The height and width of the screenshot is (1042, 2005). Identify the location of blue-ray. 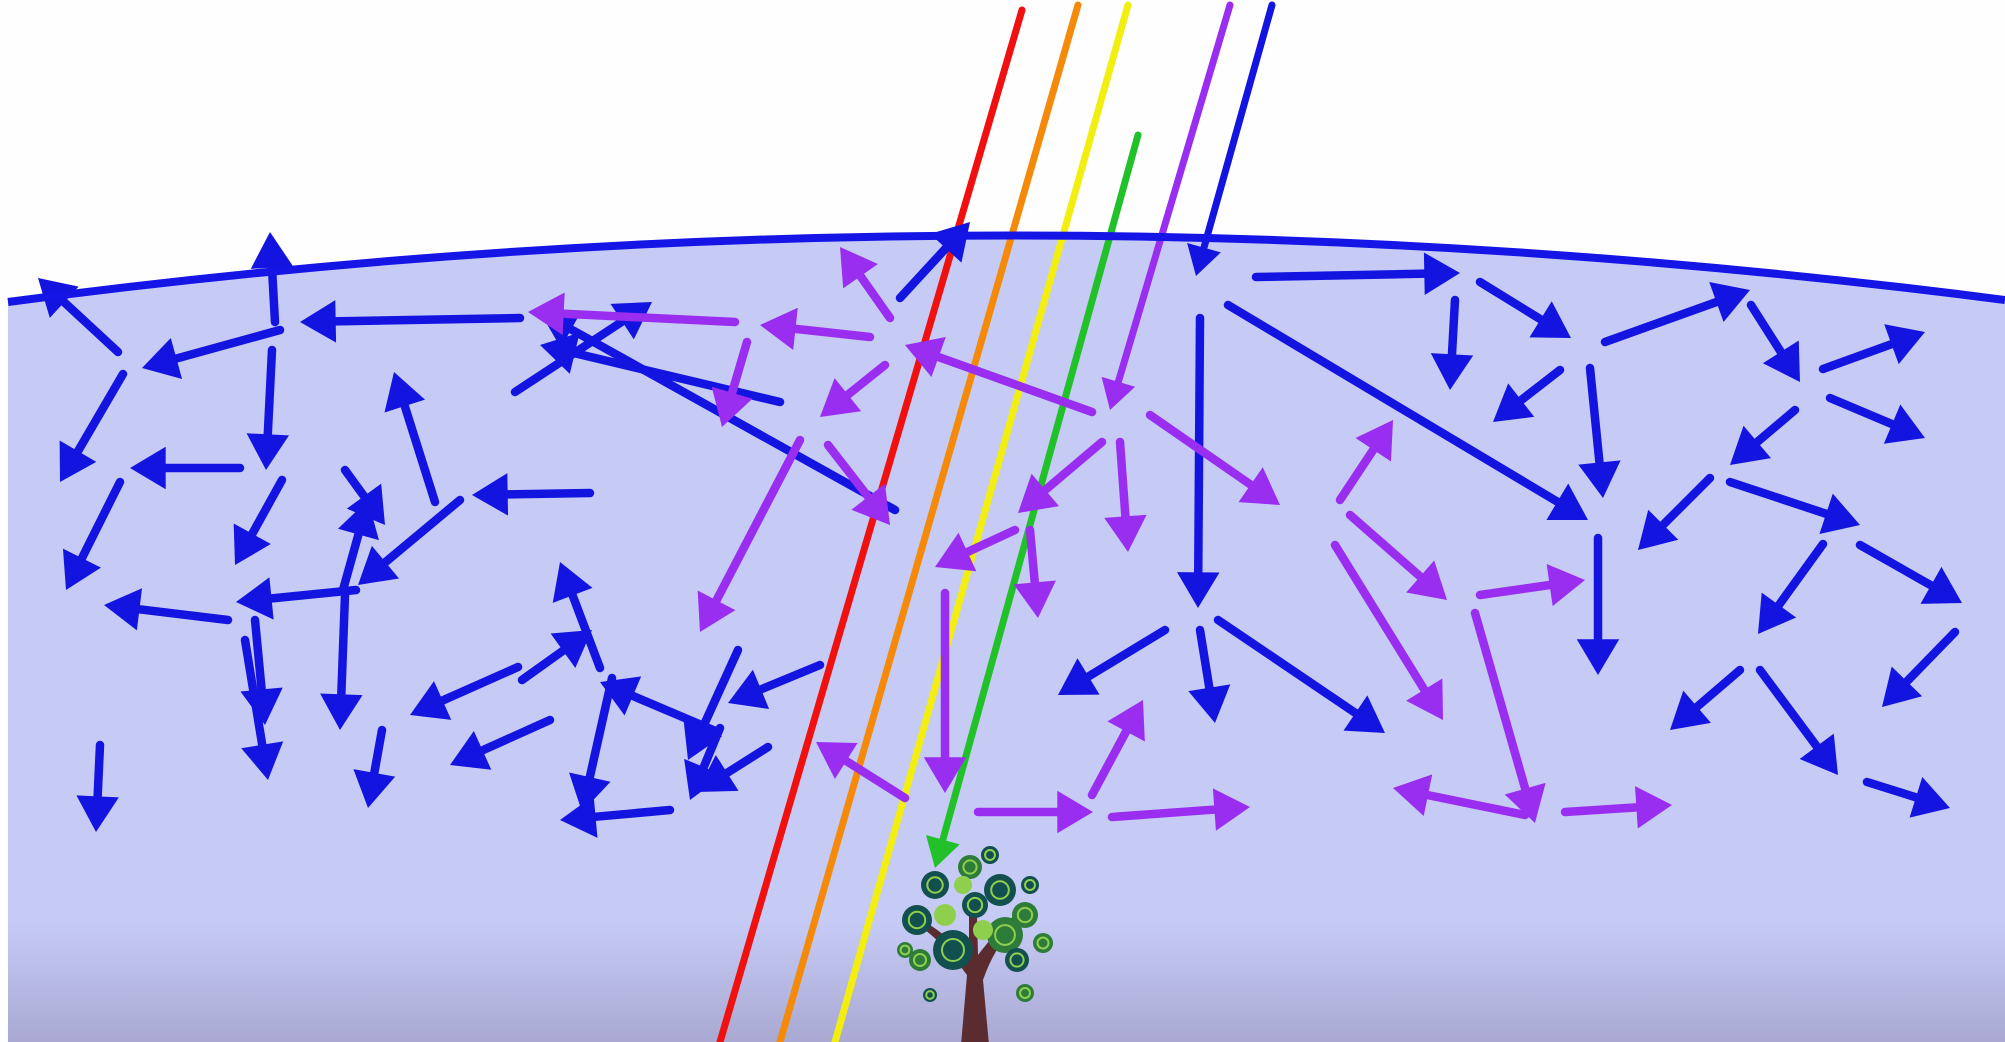
(1231, 138).